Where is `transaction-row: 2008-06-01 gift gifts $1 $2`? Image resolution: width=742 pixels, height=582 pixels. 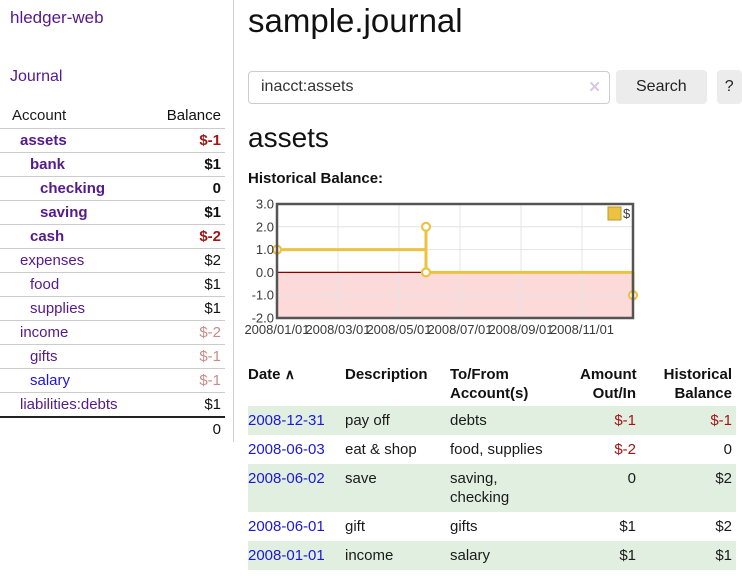 transaction-row: 2008-06-01 gift gifts $1 $2 is located at coordinates (492, 526).